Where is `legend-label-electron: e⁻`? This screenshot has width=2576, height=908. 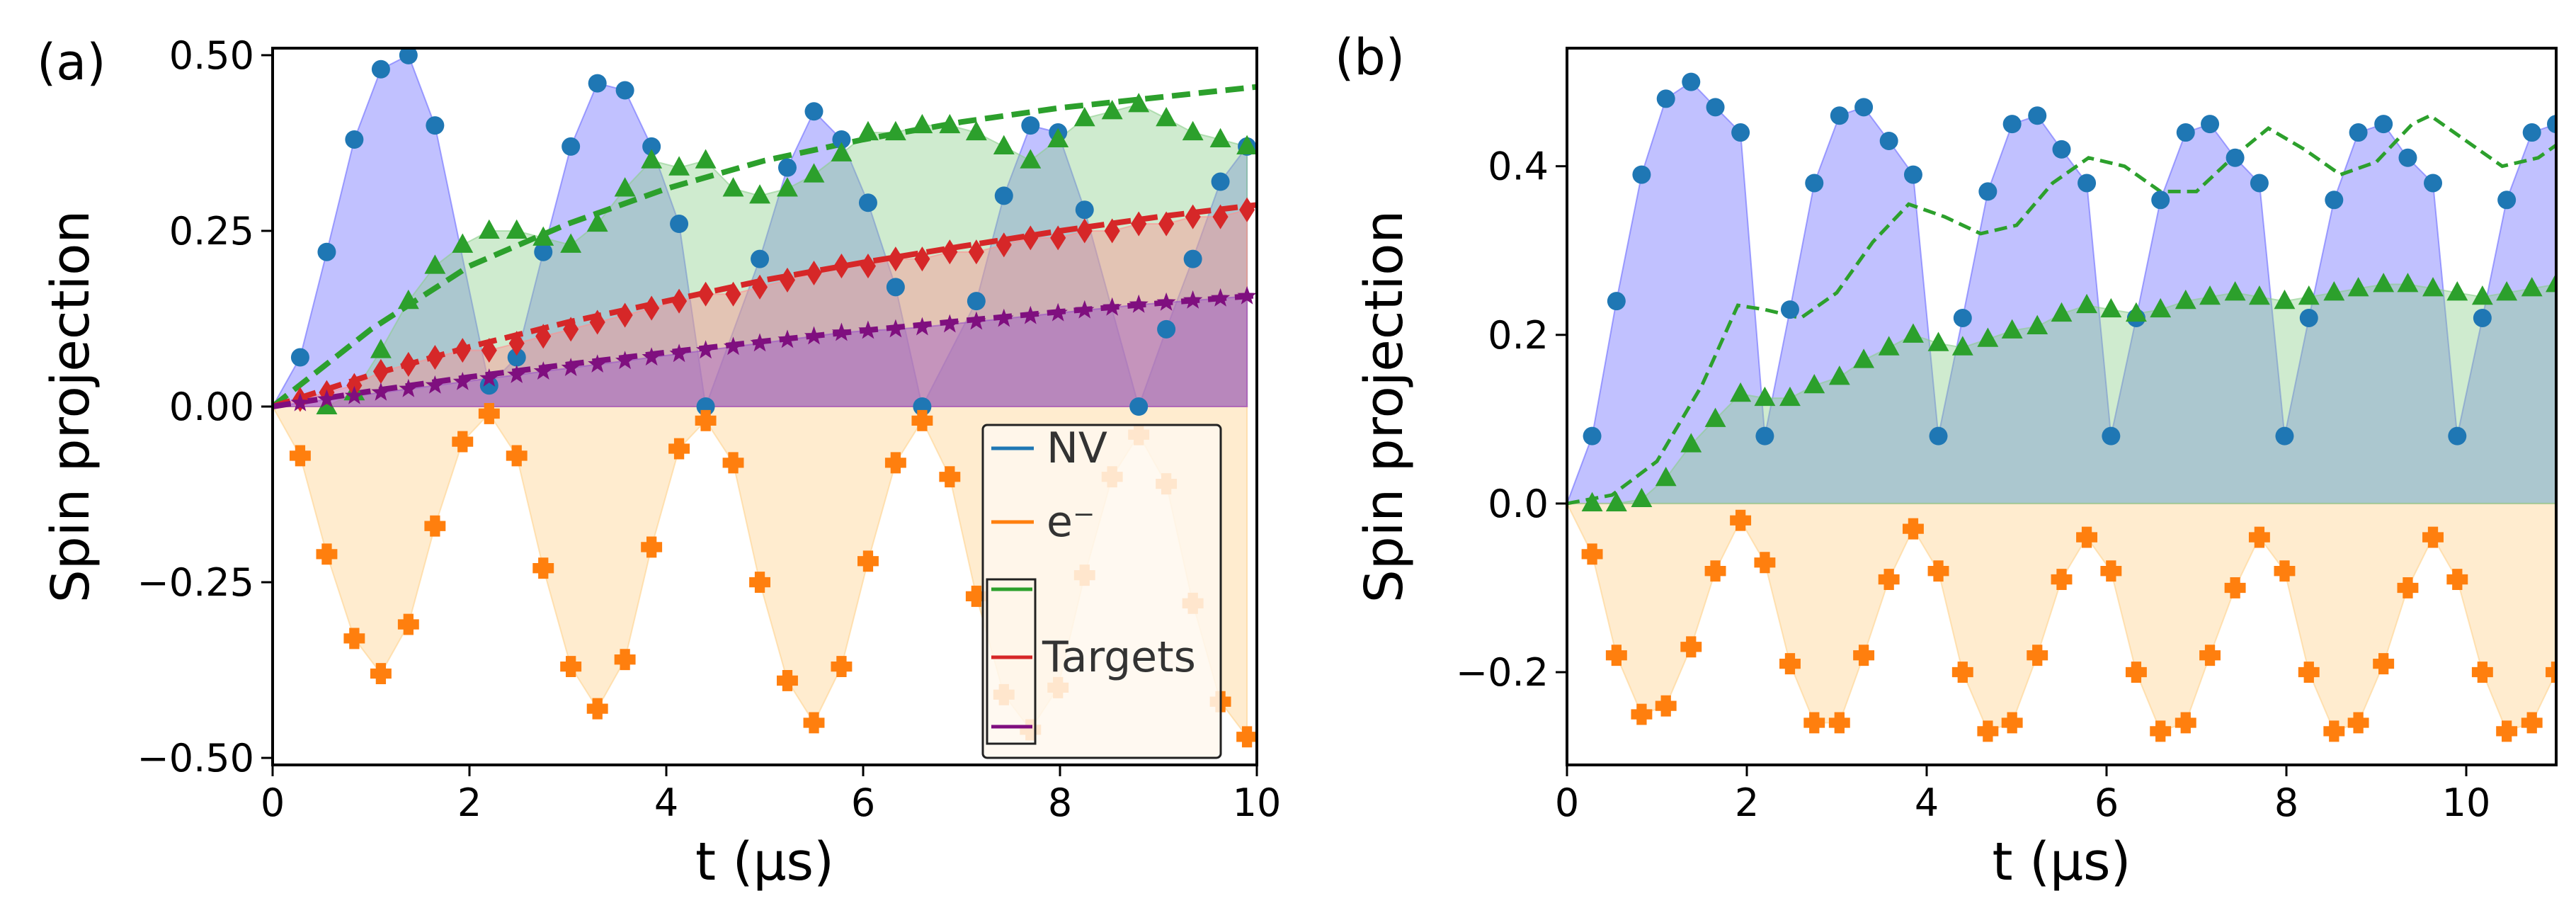
legend-label-electron: e⁻ is located at coordinates (1071, 522).